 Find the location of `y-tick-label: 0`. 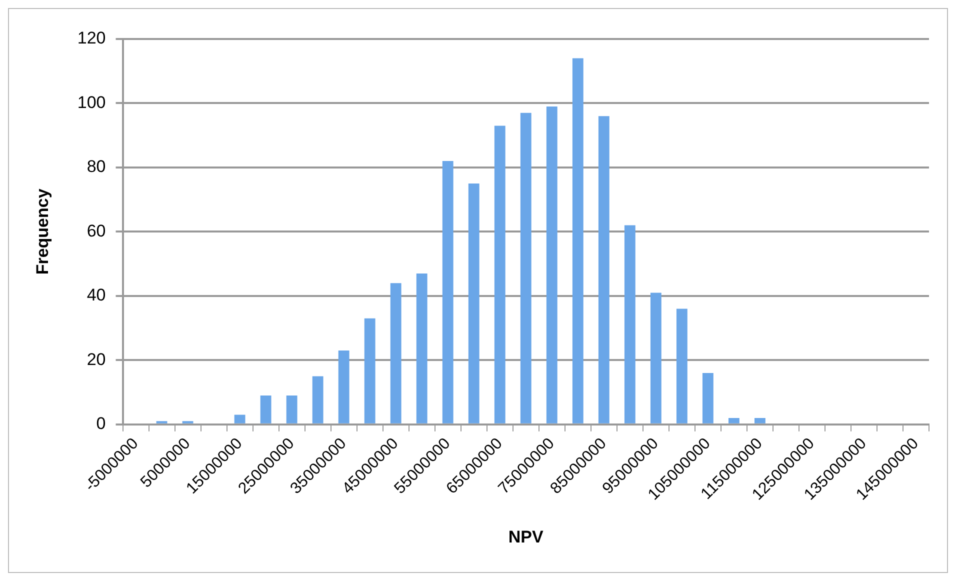

y-tick-label: 0 is located at coordinates (101, 424).